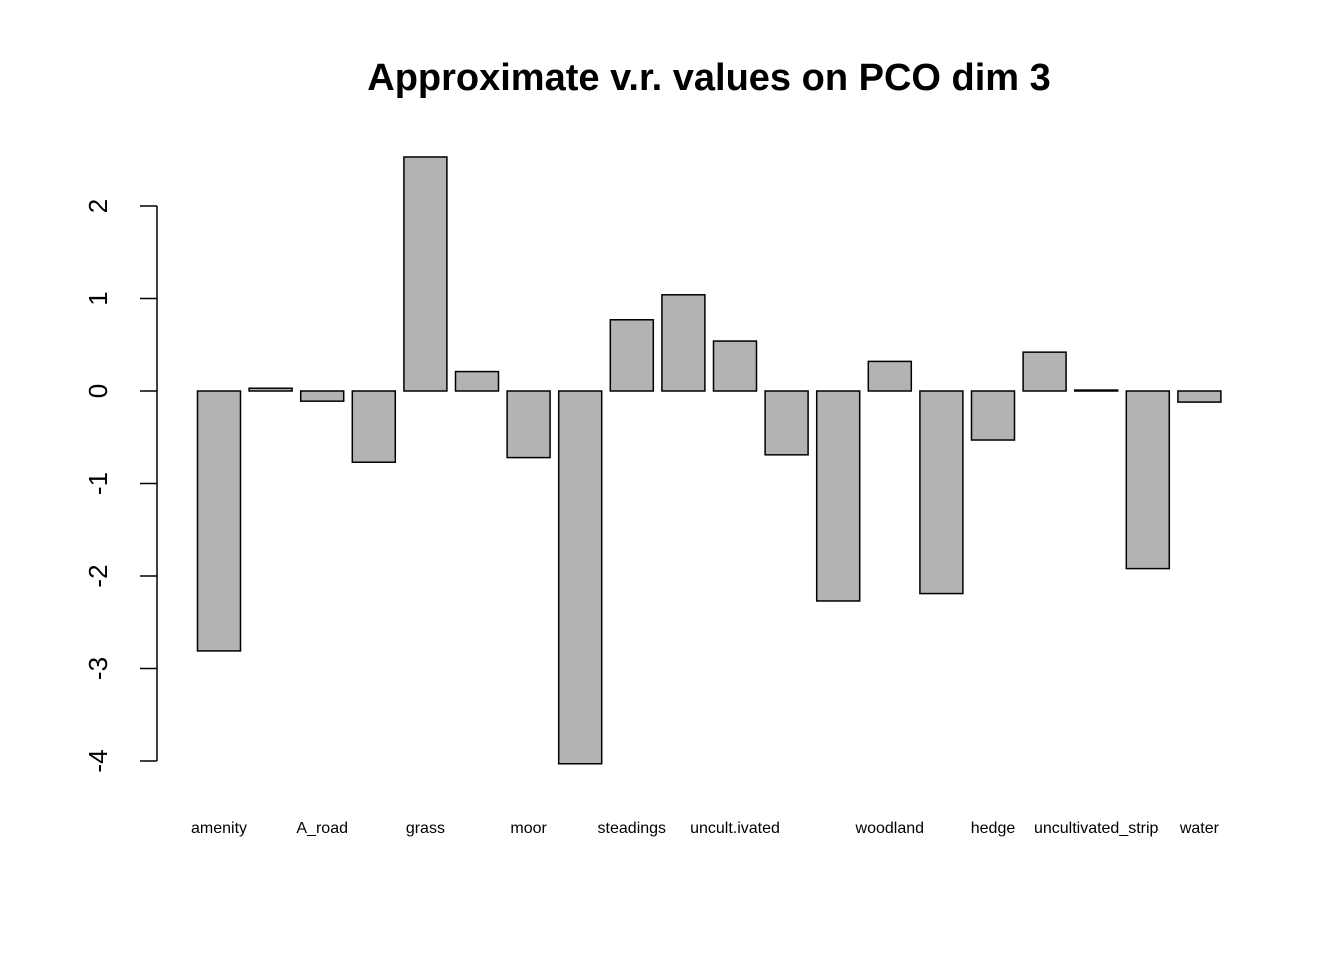  What do you see at coordinates (735, 828) in the screenshot?
I see `x-tick-label: uncult.ivated` at bounding box center [735, 828].